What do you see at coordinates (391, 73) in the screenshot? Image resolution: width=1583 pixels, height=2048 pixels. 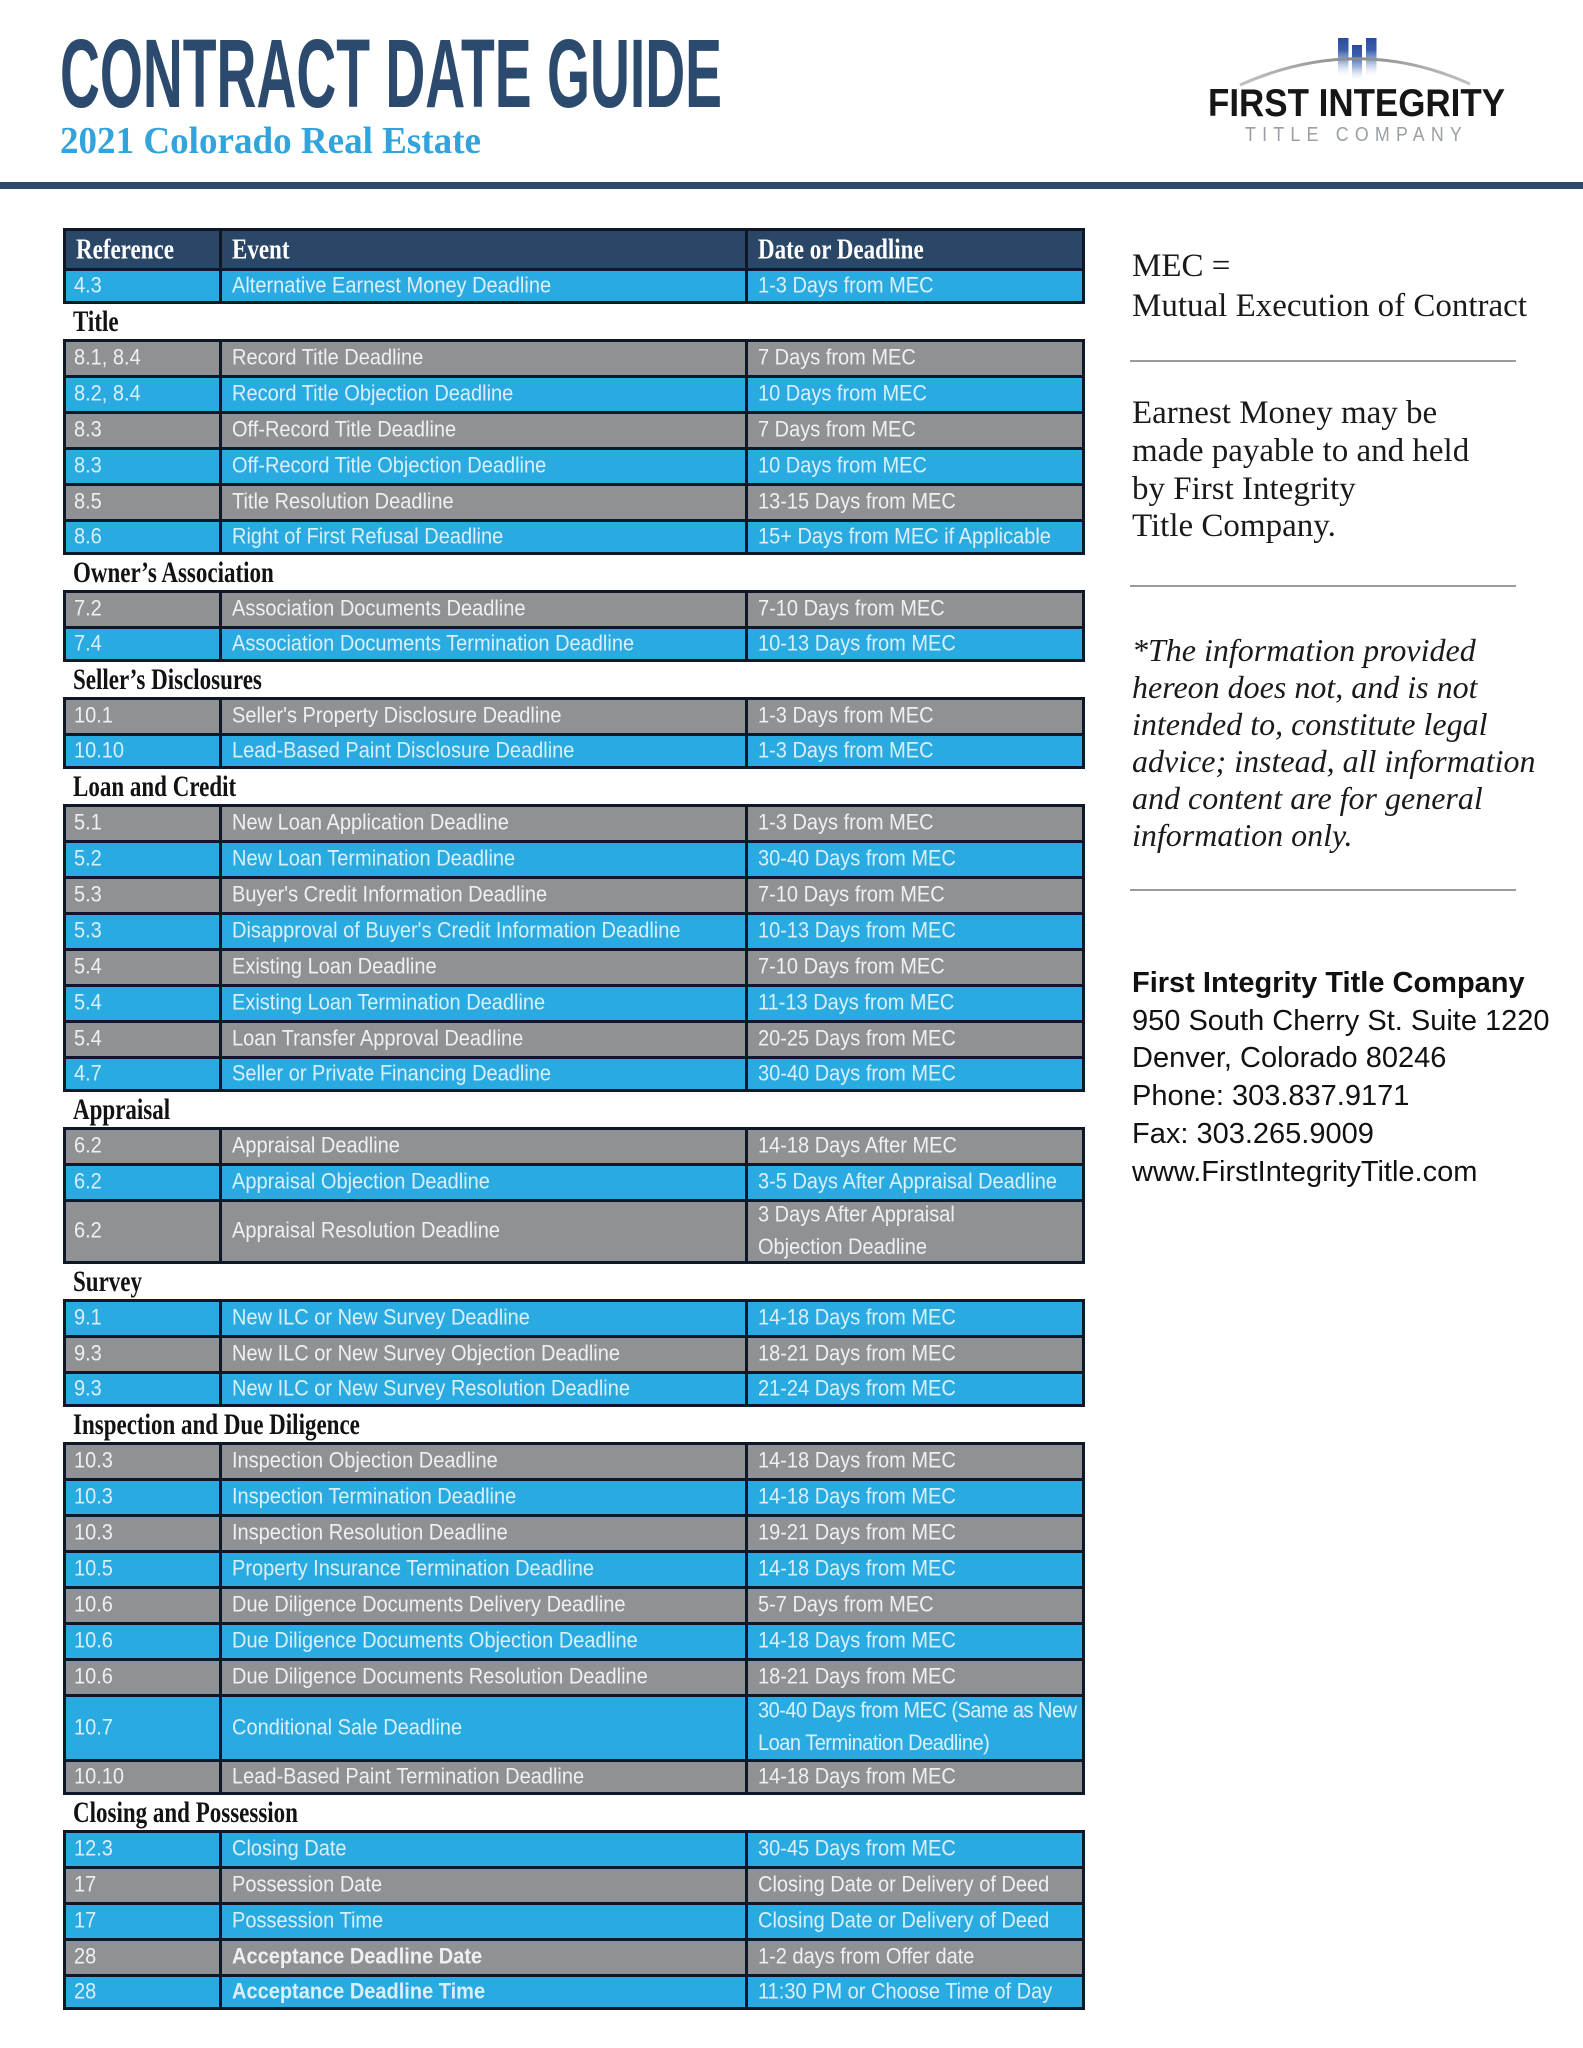 I see `svg-text: CONTRACT DATE GUIDE` at bounding box center [391, 73].